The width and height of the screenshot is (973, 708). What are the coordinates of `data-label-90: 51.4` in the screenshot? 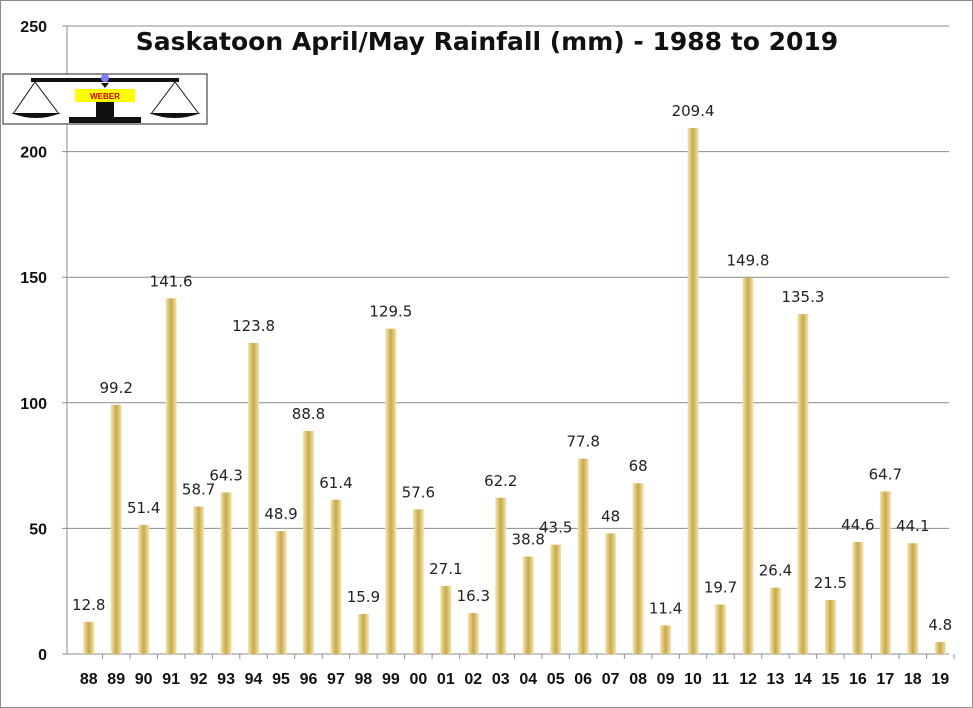 It's located at (143, 508).